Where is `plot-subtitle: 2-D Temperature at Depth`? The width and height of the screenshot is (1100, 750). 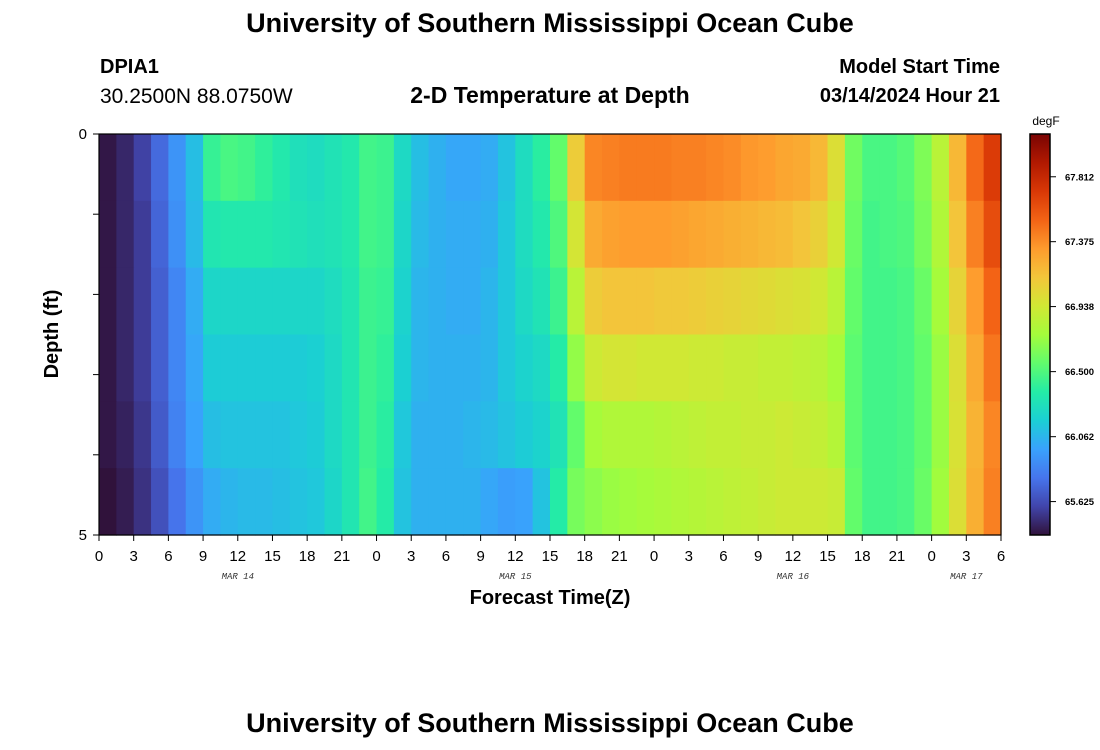 plot-subtitle: 2-D Temperature at Depth is located at coordinates (550, 95).